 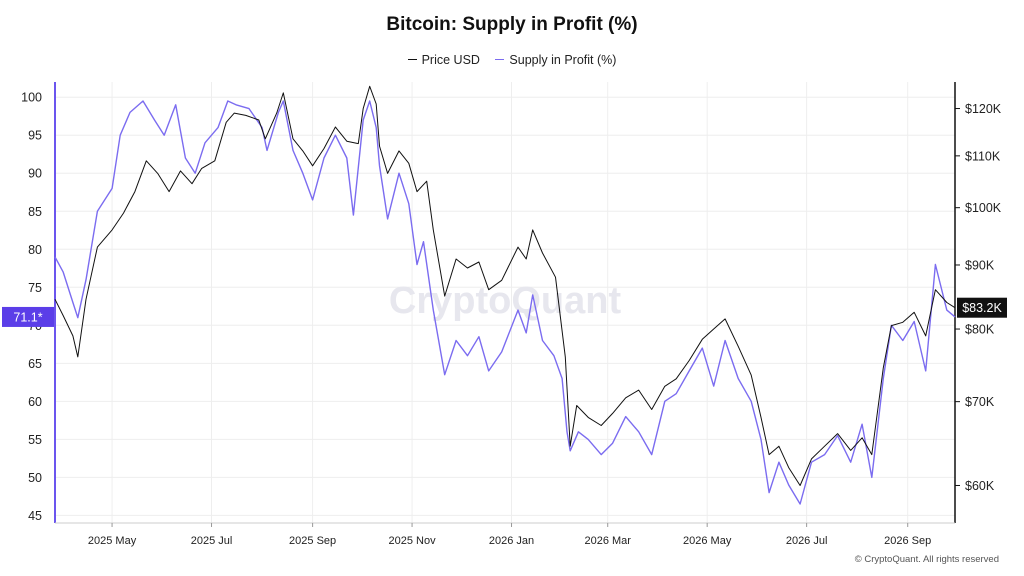 What do you see at coordinates (607, 541) in the screenshot?
I see `x-tick-label: 2026 Mar` at bounding box center [607, 541].